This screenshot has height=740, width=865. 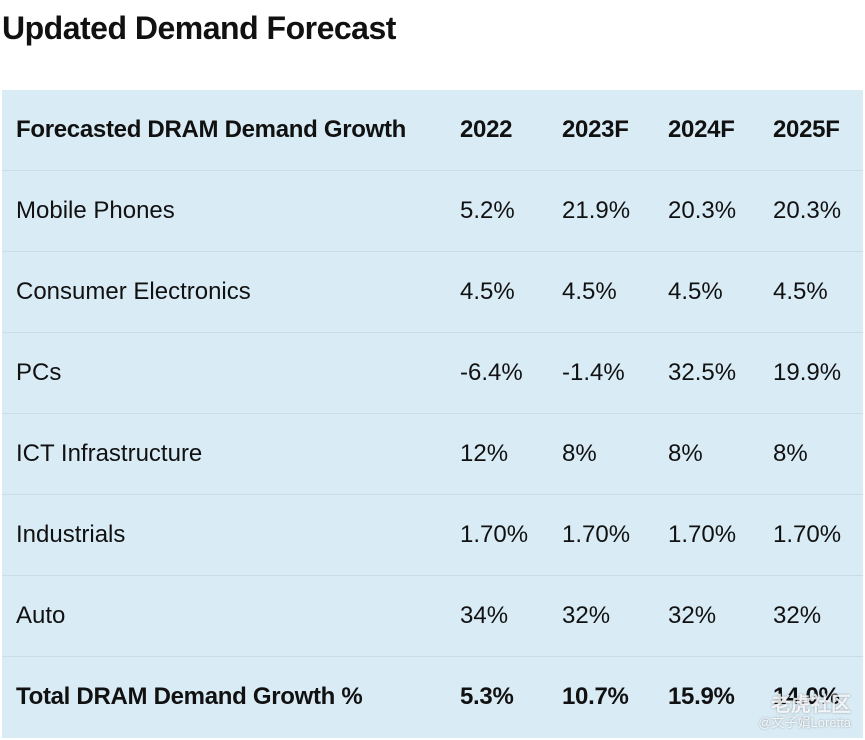 I want to click on row-label: ICT Infrastructure, so click(x=224, y=454).